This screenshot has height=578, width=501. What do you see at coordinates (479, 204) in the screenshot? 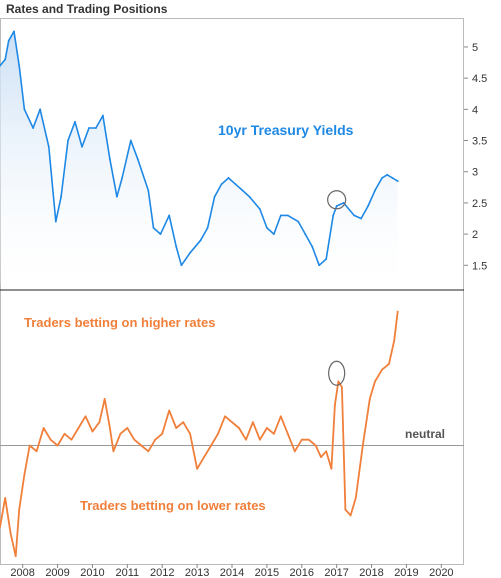
I see `y-tick-label: 2.5` at bounding box center [479, 204].